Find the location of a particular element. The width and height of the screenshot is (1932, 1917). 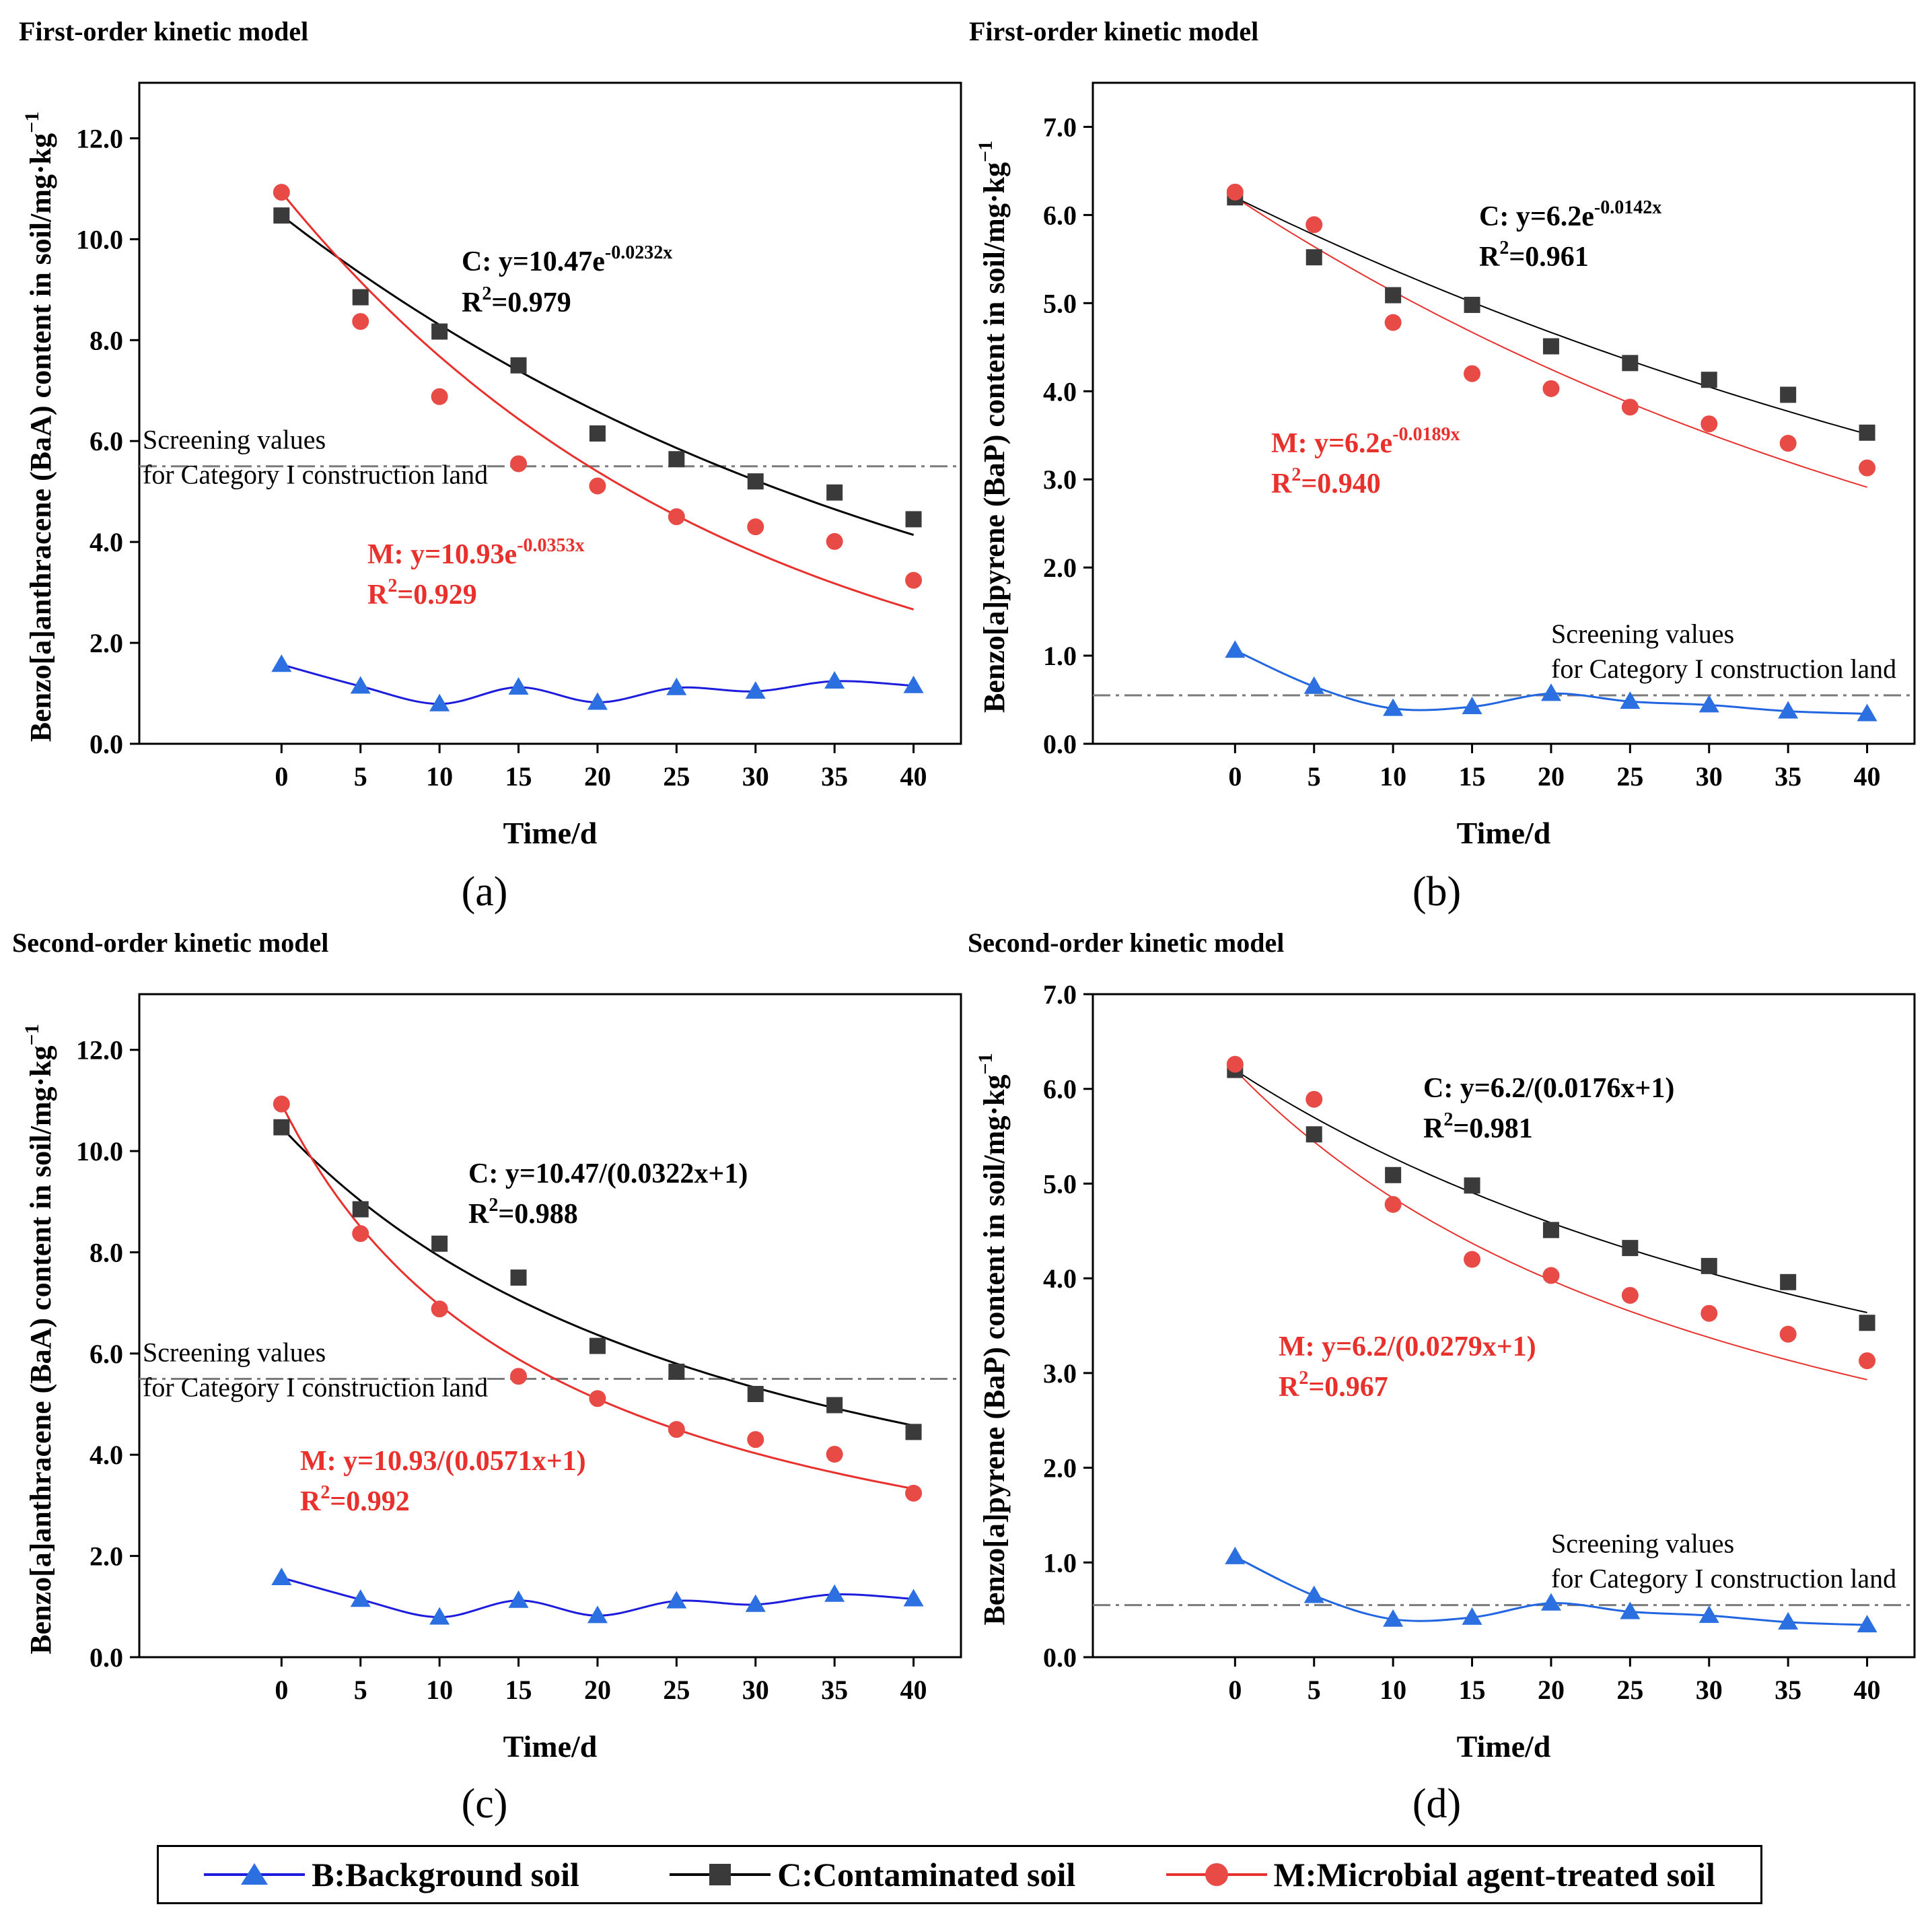

r-squared-M: R2=0.967 is located at coordinates (1333, 1385).